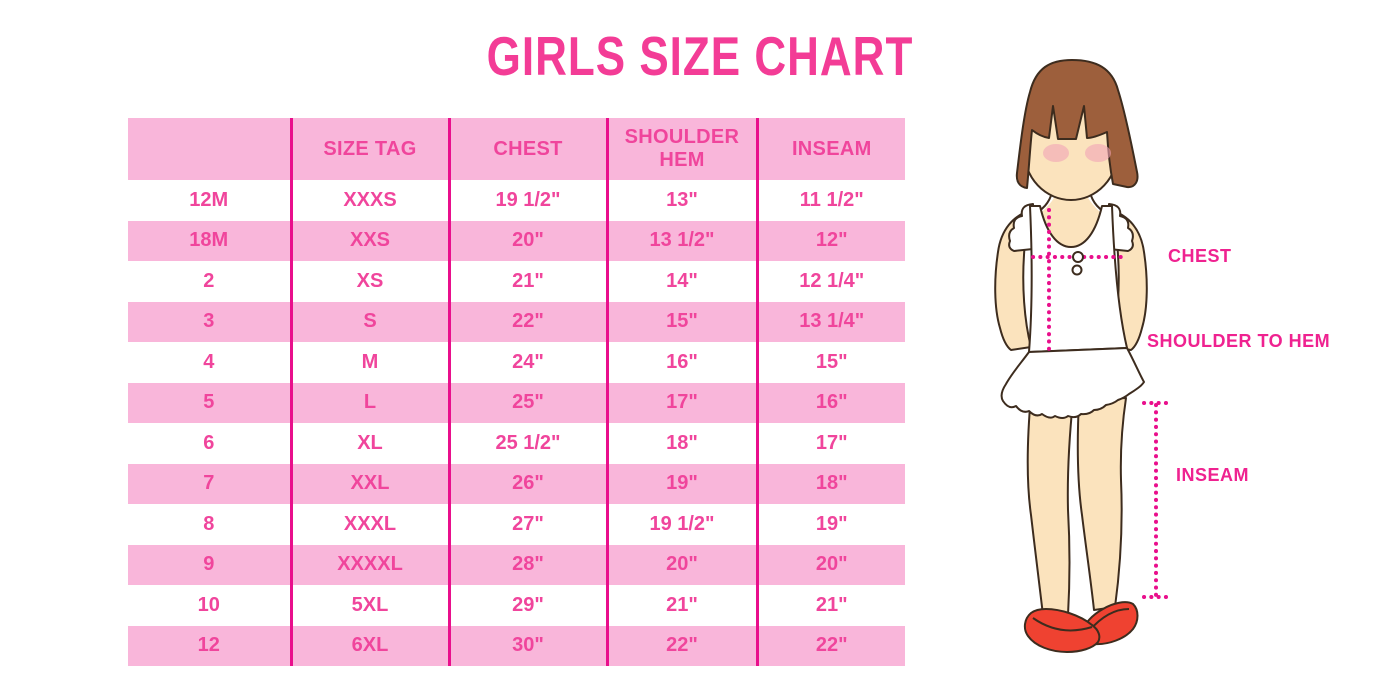  What do you see at coordinates (830, 281) in the screenshot?
I see `value-cell: 12 1/4"` at bounding box center [830, 281].